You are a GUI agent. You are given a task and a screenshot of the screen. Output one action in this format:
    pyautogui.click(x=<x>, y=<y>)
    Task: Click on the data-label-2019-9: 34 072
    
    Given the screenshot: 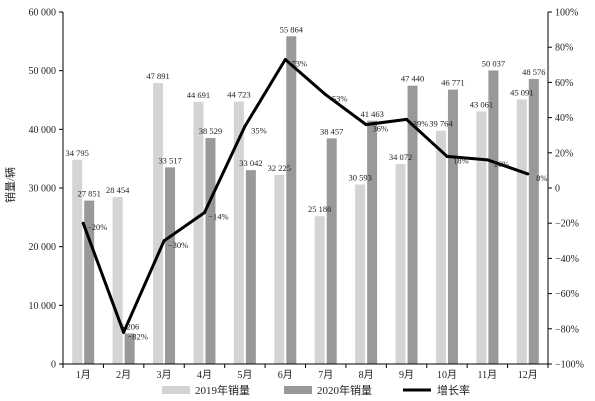 What is the action you would take?
    pyautogui.click(x=400, y=157)
    